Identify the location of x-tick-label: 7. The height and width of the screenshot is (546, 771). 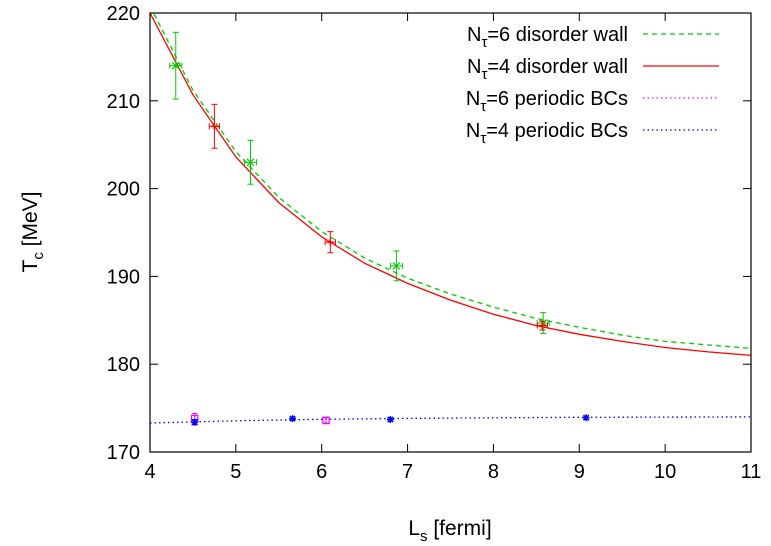
(407, 472).